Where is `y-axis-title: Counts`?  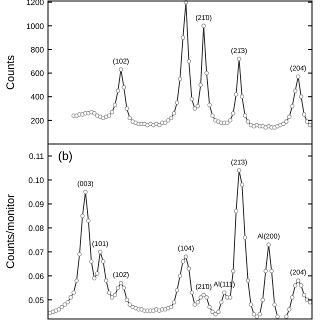 y-axis-title: Counts is located at coordinates (11, 72).